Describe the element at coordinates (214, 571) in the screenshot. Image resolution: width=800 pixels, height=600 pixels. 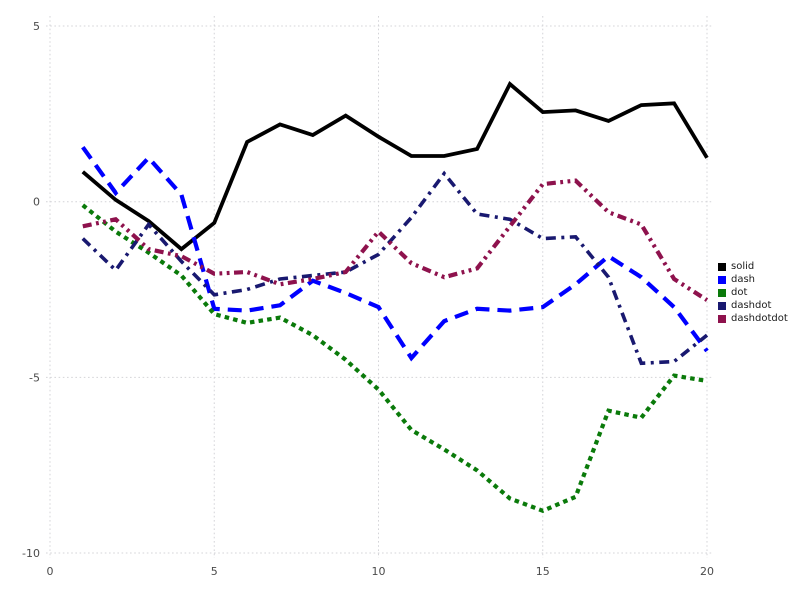
I see `x-tick-label: 5` at that location.